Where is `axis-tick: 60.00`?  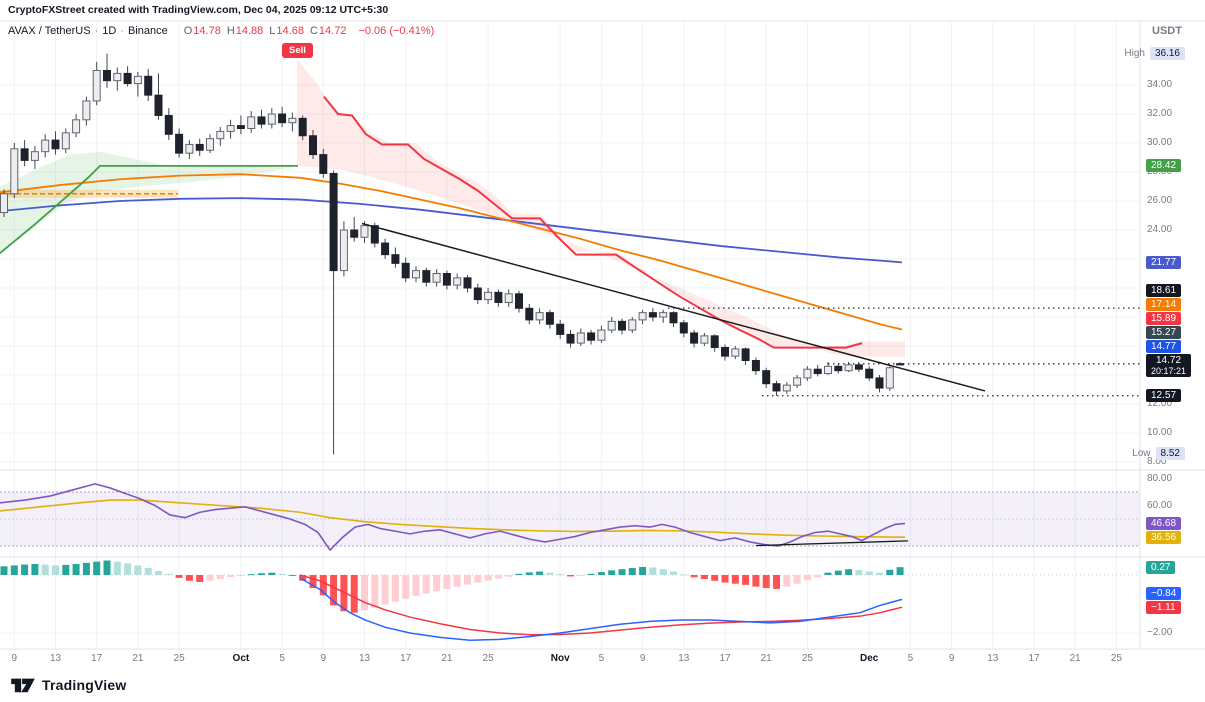
axis-tick: 60.00 is located at coordinates (1160, 505).